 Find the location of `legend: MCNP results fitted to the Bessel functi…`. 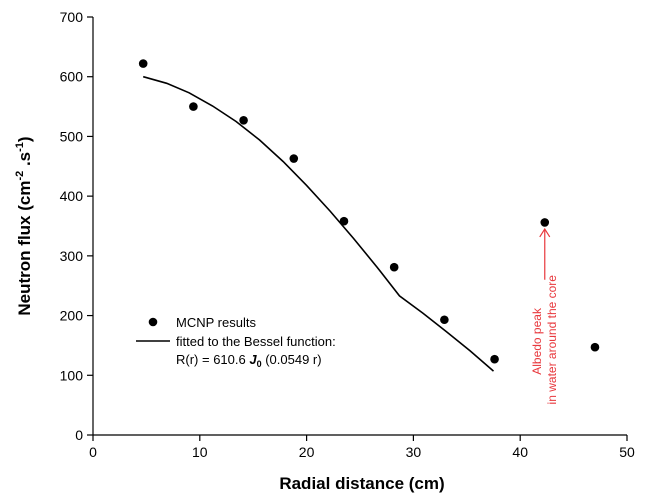

legend: MCNP results fitted to the Bessel functi… is located at coordinates (236, 342).